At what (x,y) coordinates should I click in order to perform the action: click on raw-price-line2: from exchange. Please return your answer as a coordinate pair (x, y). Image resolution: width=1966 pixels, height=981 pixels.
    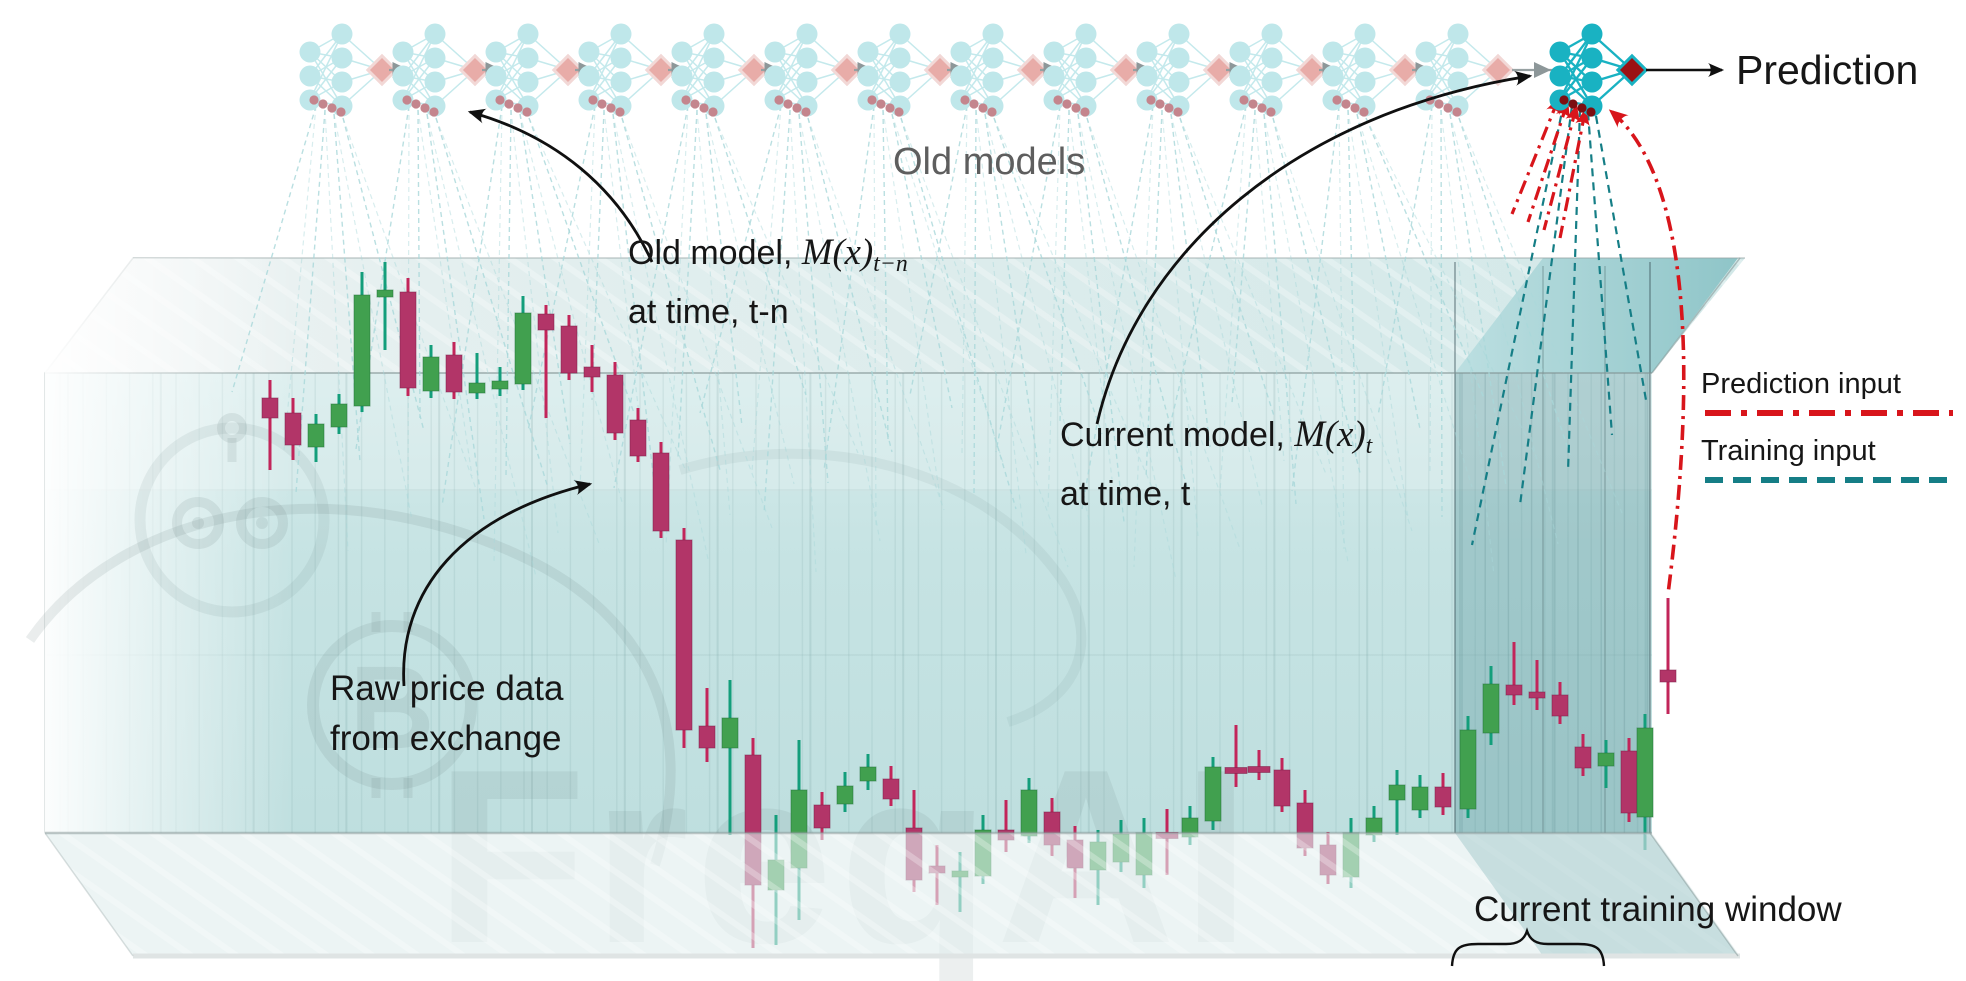
    Looking at the image, I should click on (446, 738).